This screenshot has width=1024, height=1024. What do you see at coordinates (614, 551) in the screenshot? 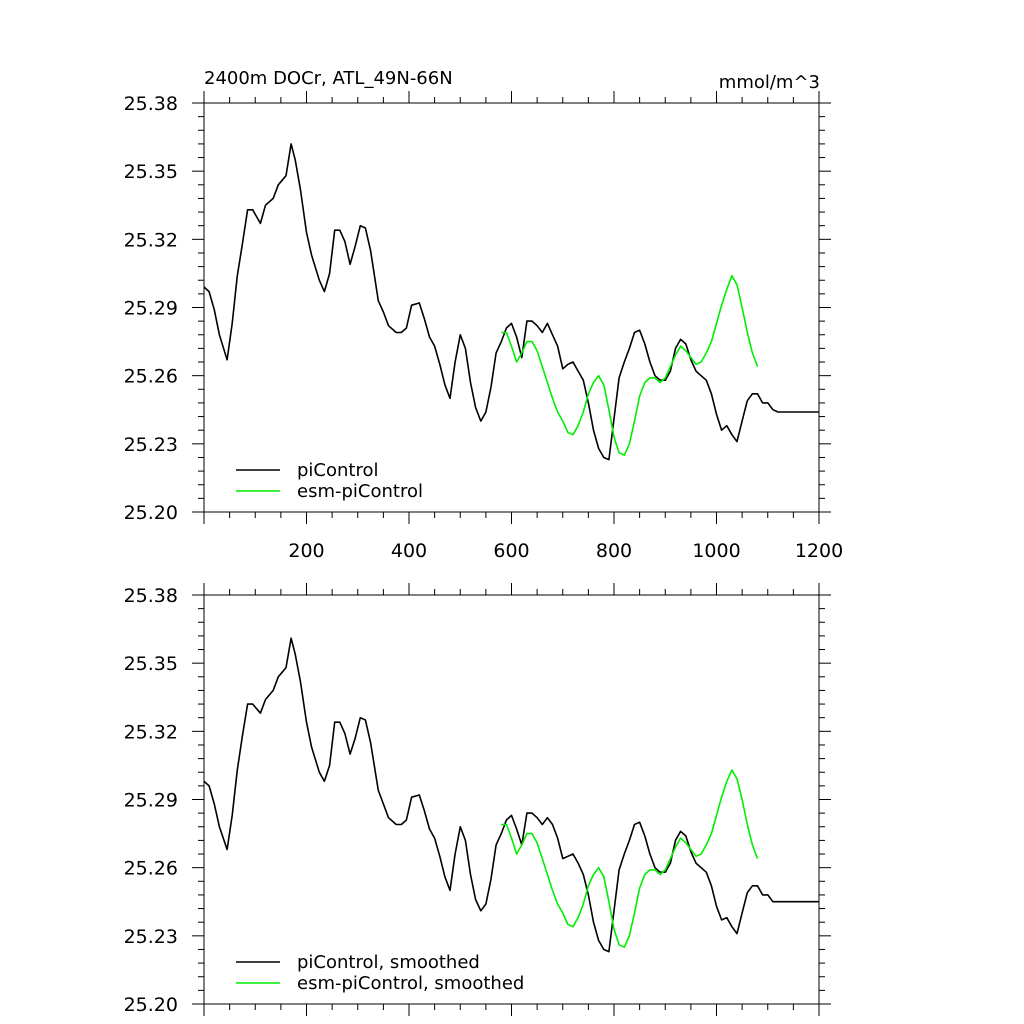
I see `x-tick-label: 800` at bounding box center [614, 551].